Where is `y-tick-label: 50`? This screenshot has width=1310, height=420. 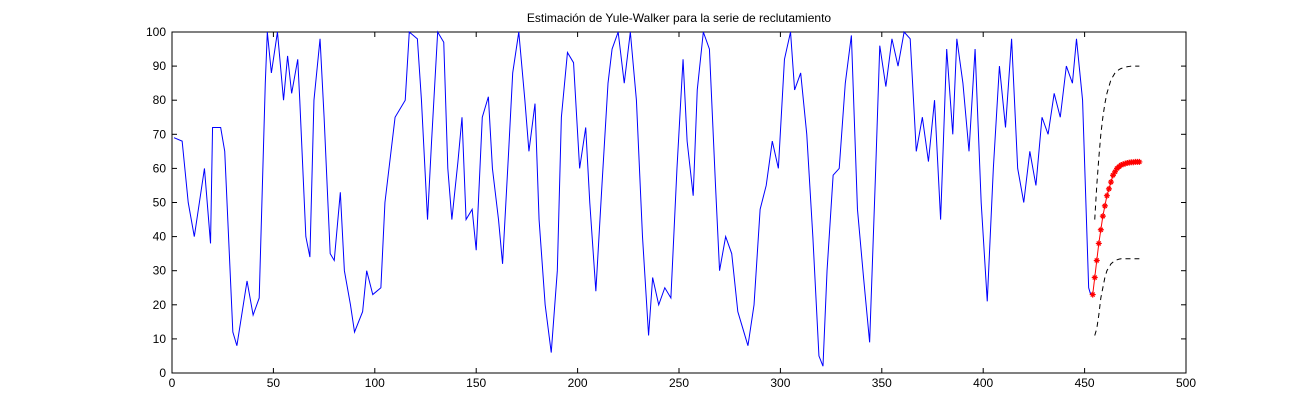
y-tick-label: 50 is located at coordinates (160, 203).